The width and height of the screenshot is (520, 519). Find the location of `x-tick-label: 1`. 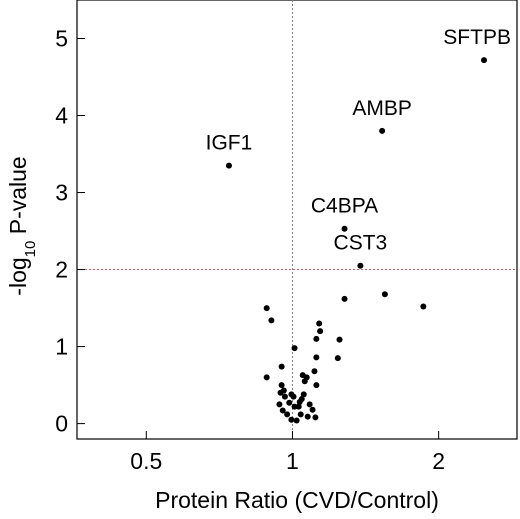

x-tick-label: 1 is located at coordinates (292, 461).